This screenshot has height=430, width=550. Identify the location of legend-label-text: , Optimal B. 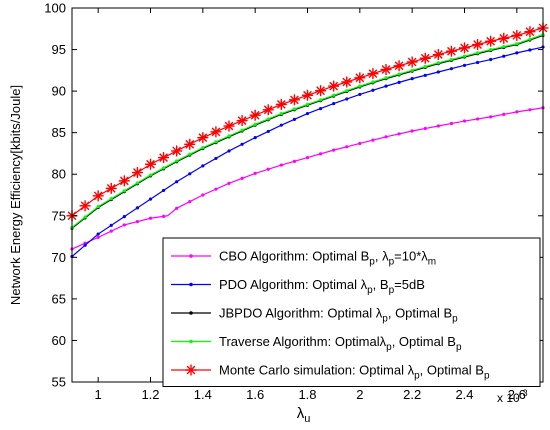
(452, 370).